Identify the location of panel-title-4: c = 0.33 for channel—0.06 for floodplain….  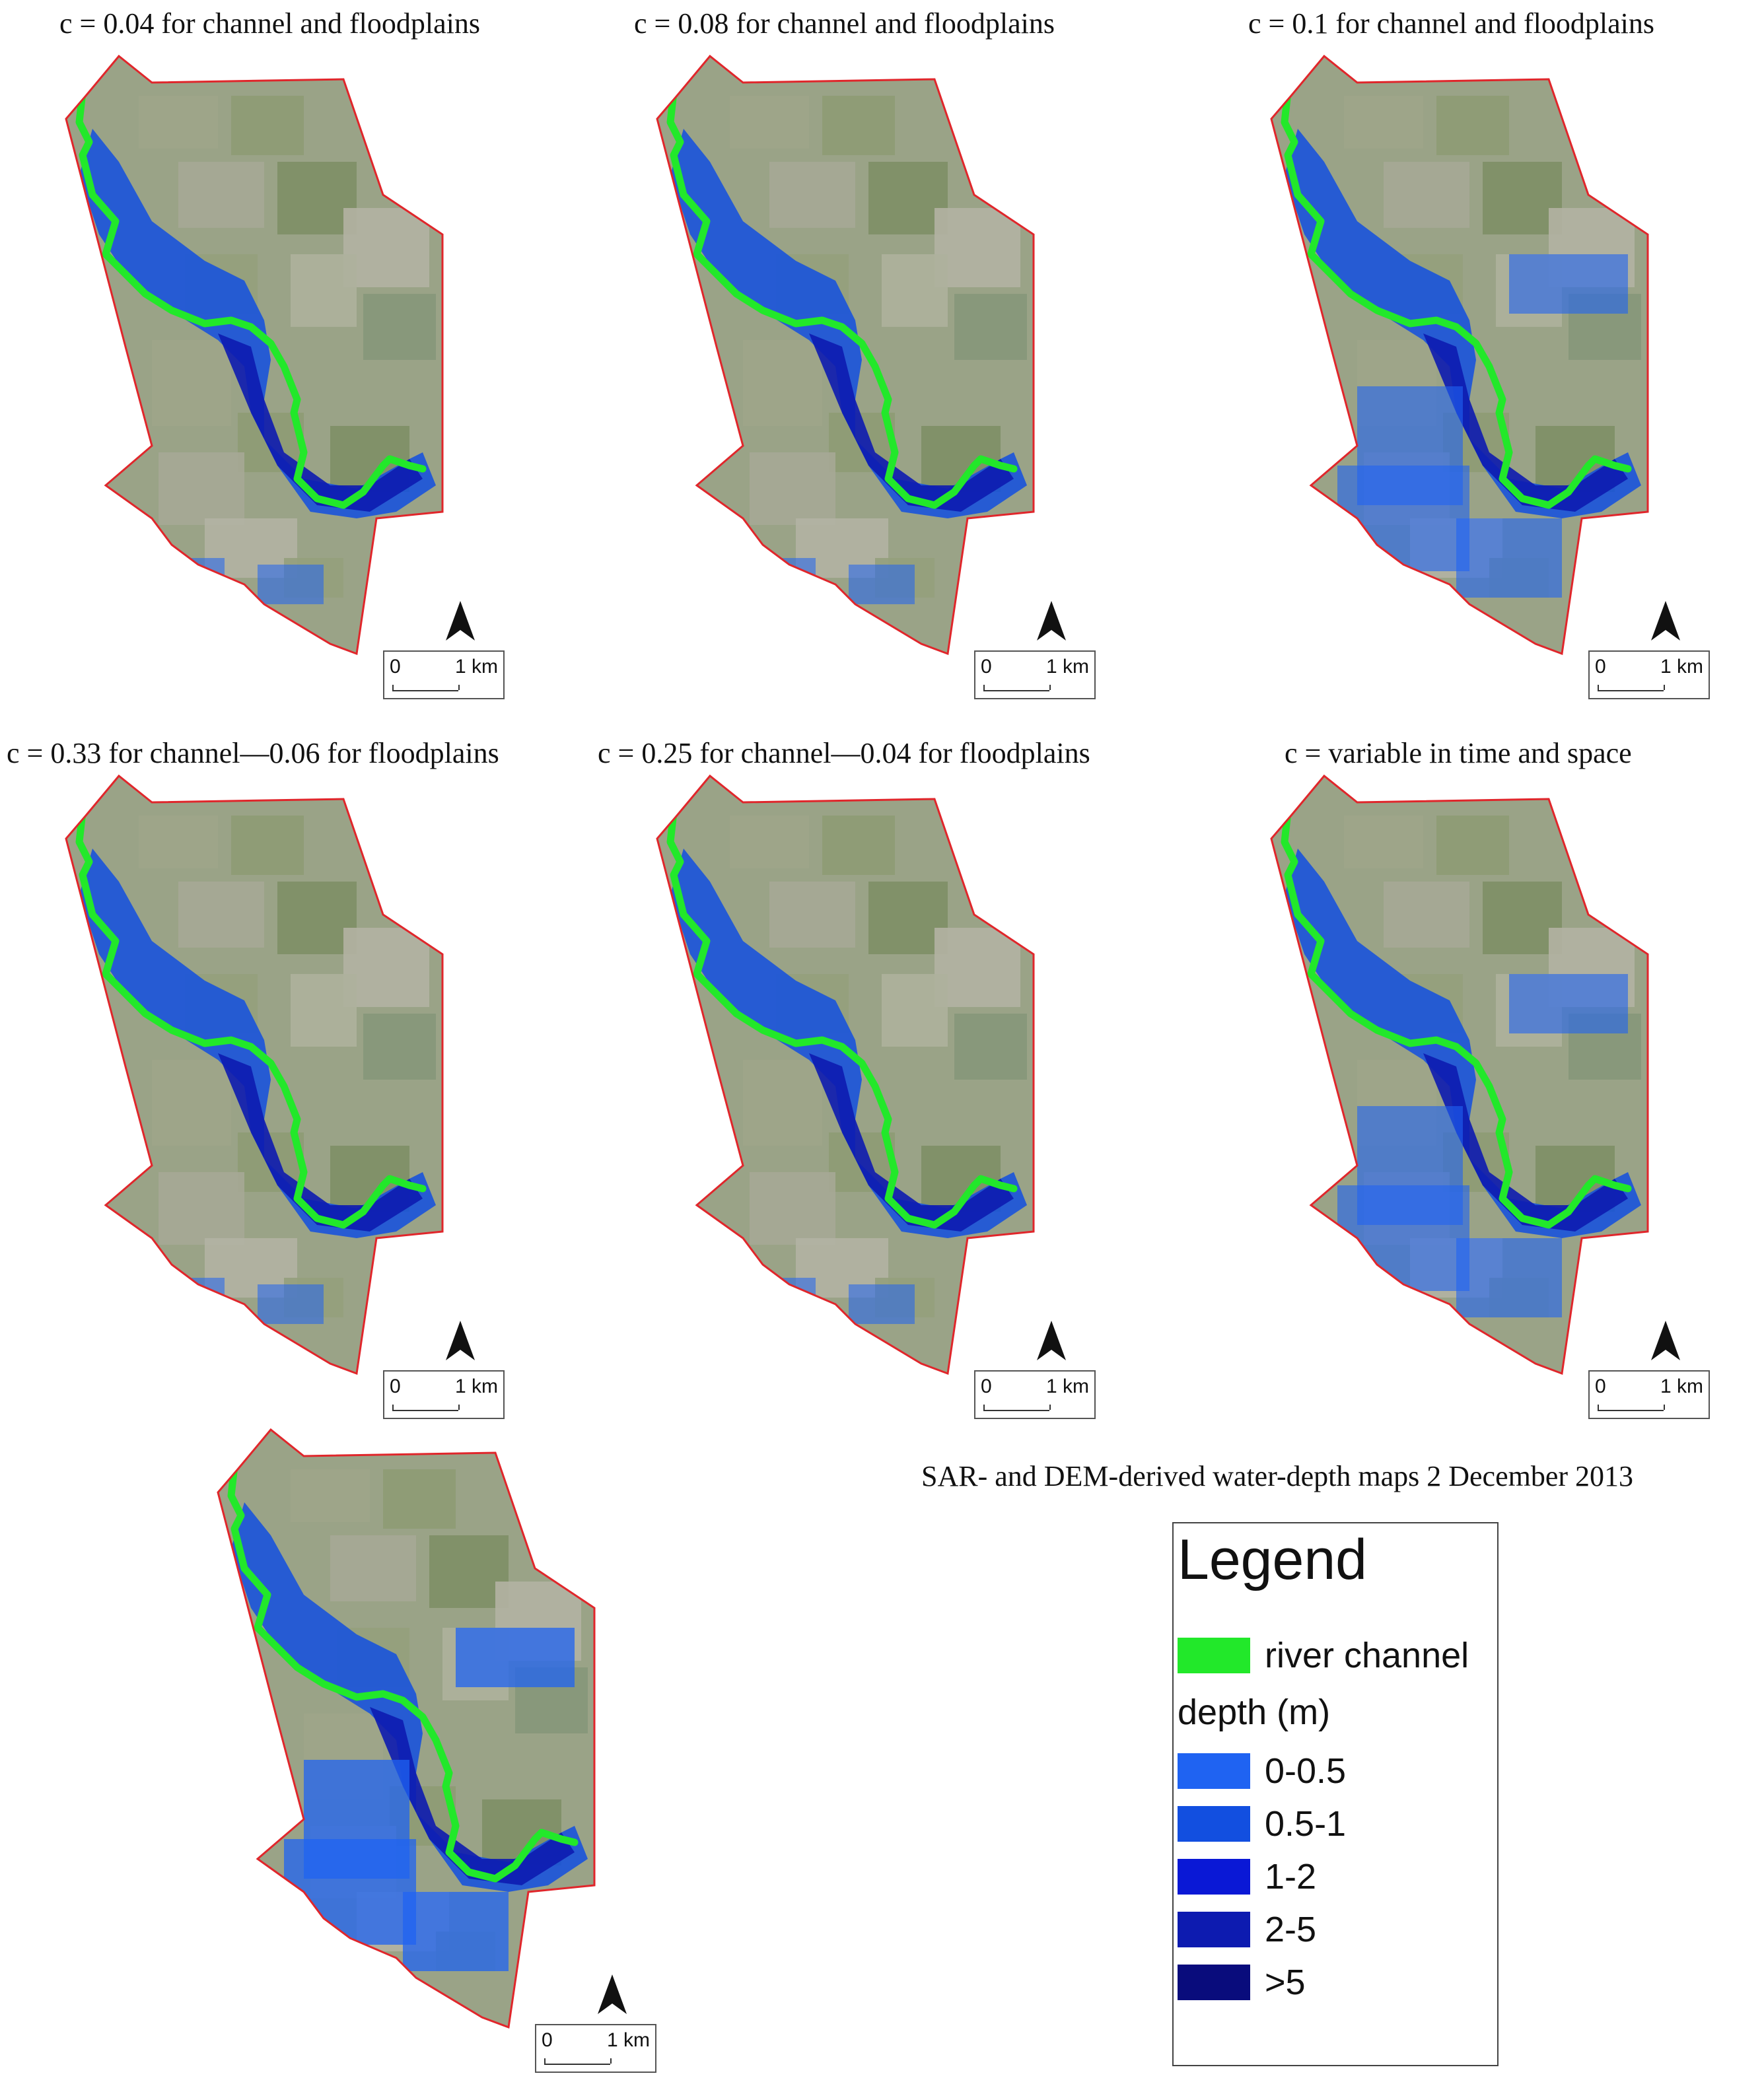
(253, 753).